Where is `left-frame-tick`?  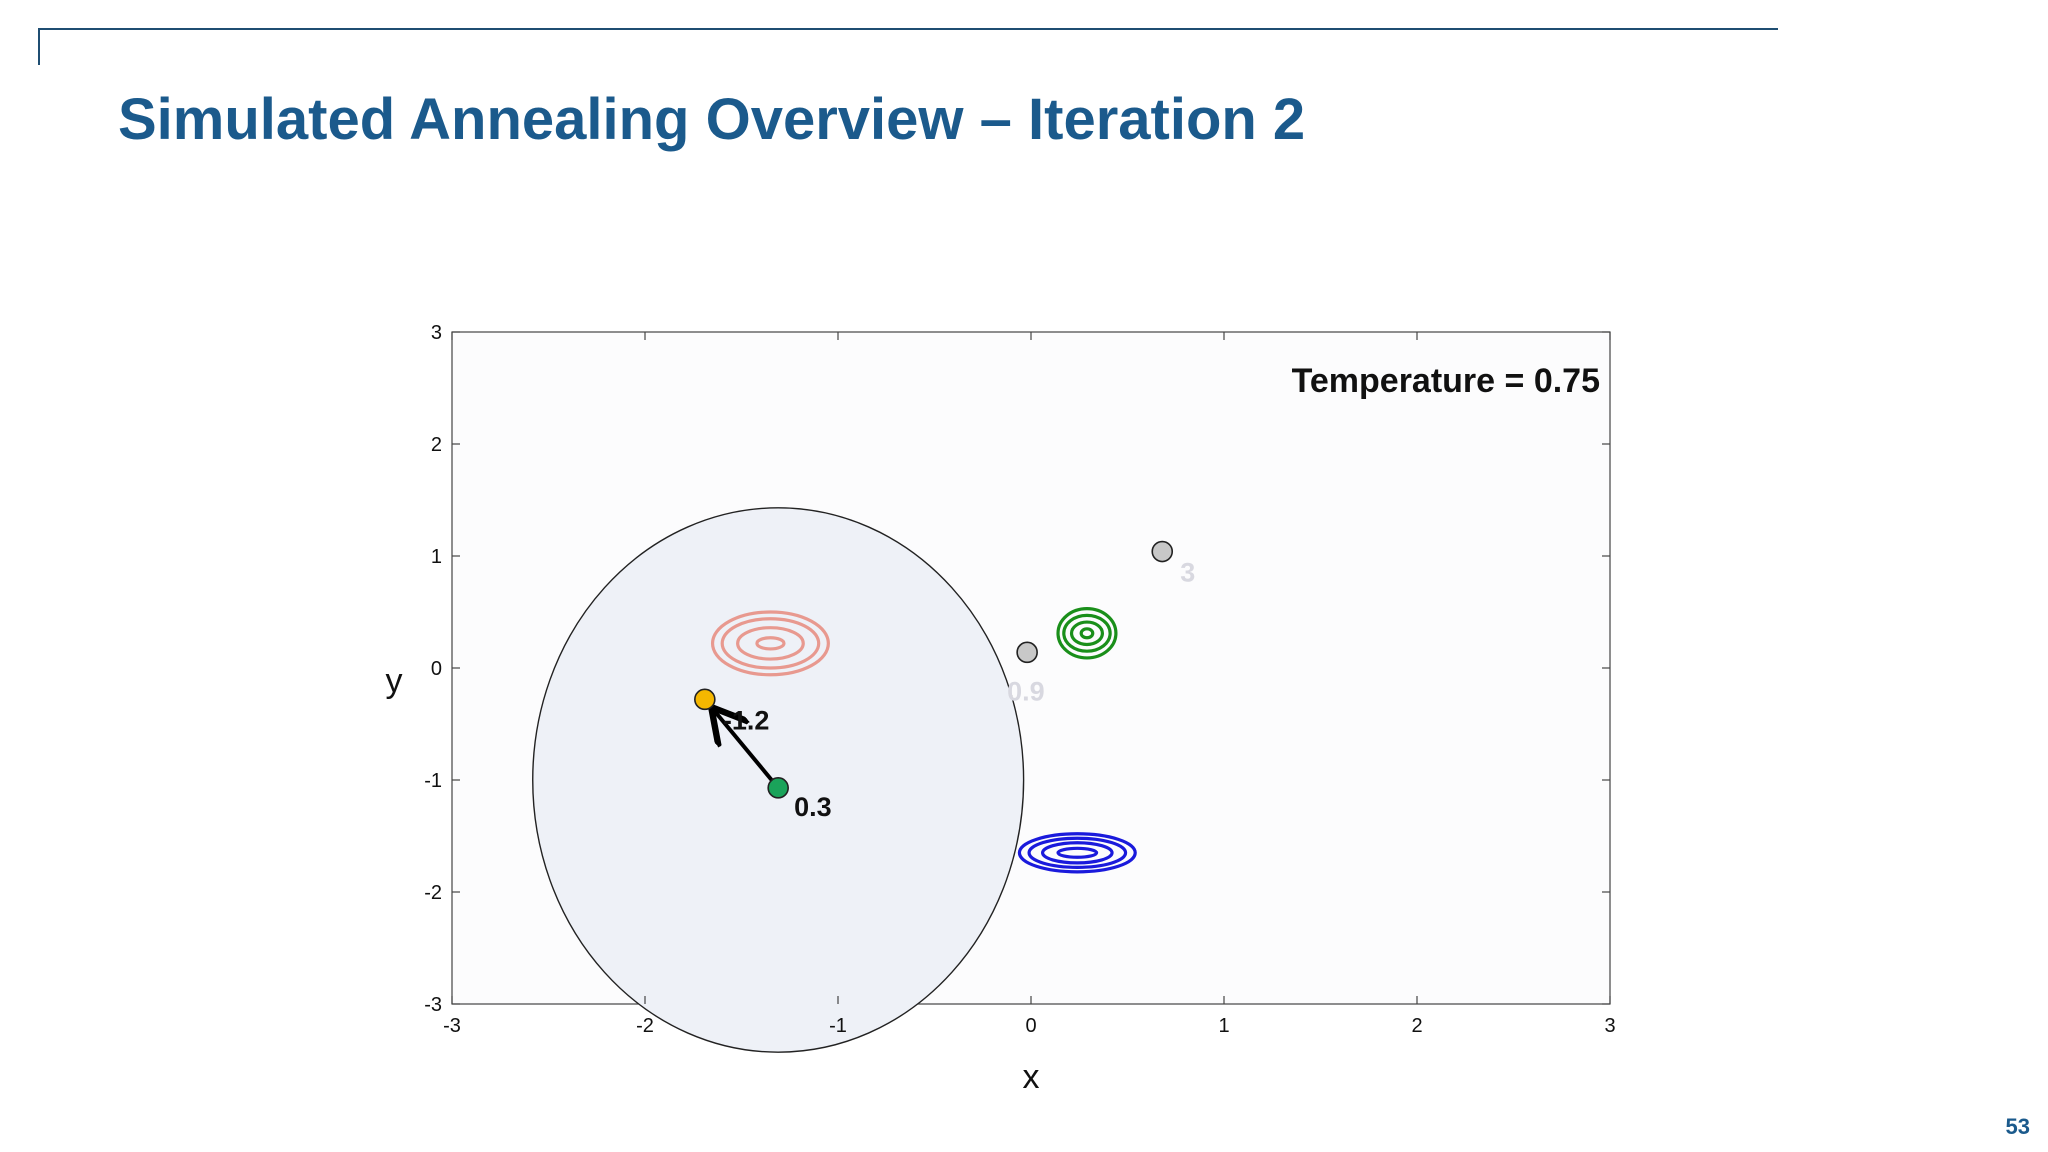 left-frame-tick is located at coordinates (39, 46).